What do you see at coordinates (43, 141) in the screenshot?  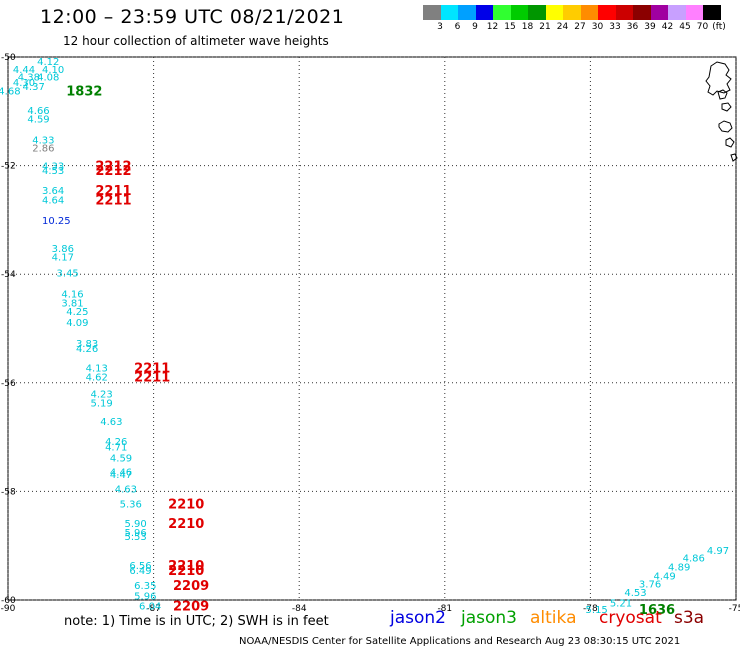 I see `swh-value: 4.33` at bounding box center [43, 141].